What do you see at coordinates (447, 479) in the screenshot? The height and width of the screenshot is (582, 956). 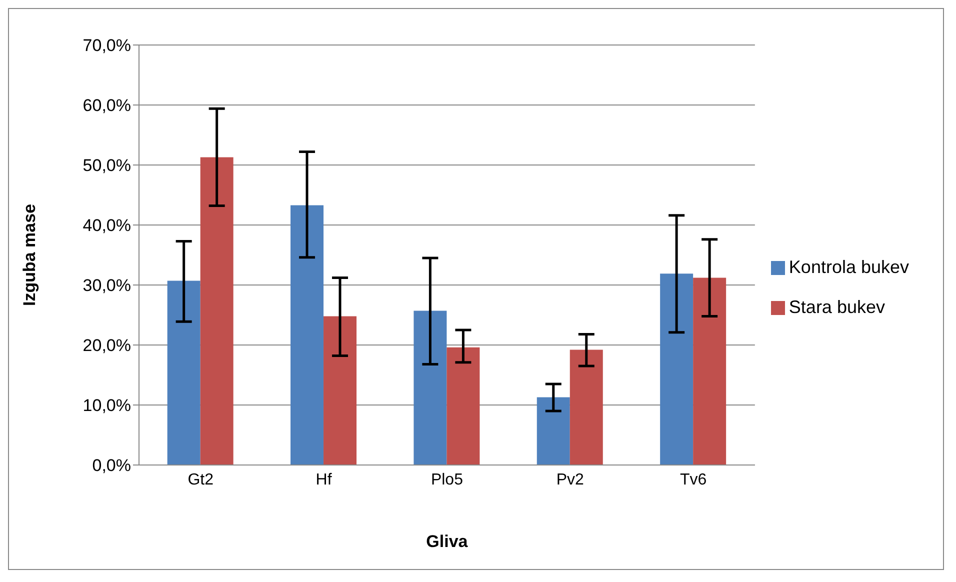 I see `x-tick-label: Plo5` at bounding box center [447, 479].